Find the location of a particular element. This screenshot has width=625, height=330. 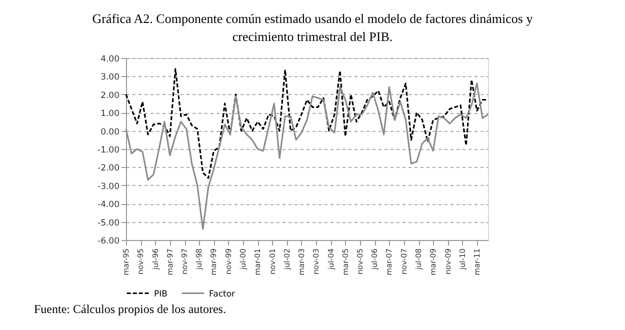

y-tick-label: -5.00 is located at coordinates (109, 223).